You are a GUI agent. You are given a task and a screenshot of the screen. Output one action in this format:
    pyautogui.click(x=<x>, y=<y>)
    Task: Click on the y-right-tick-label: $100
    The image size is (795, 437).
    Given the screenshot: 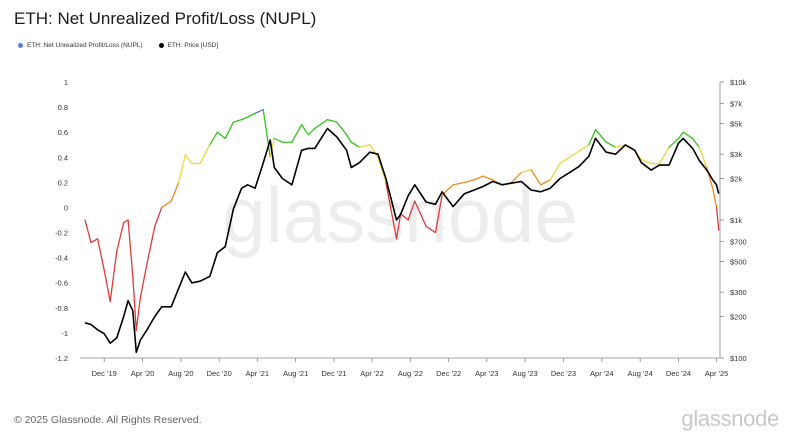 What is the action you would take?
    pyautogui.click(x=738, y=358)
    